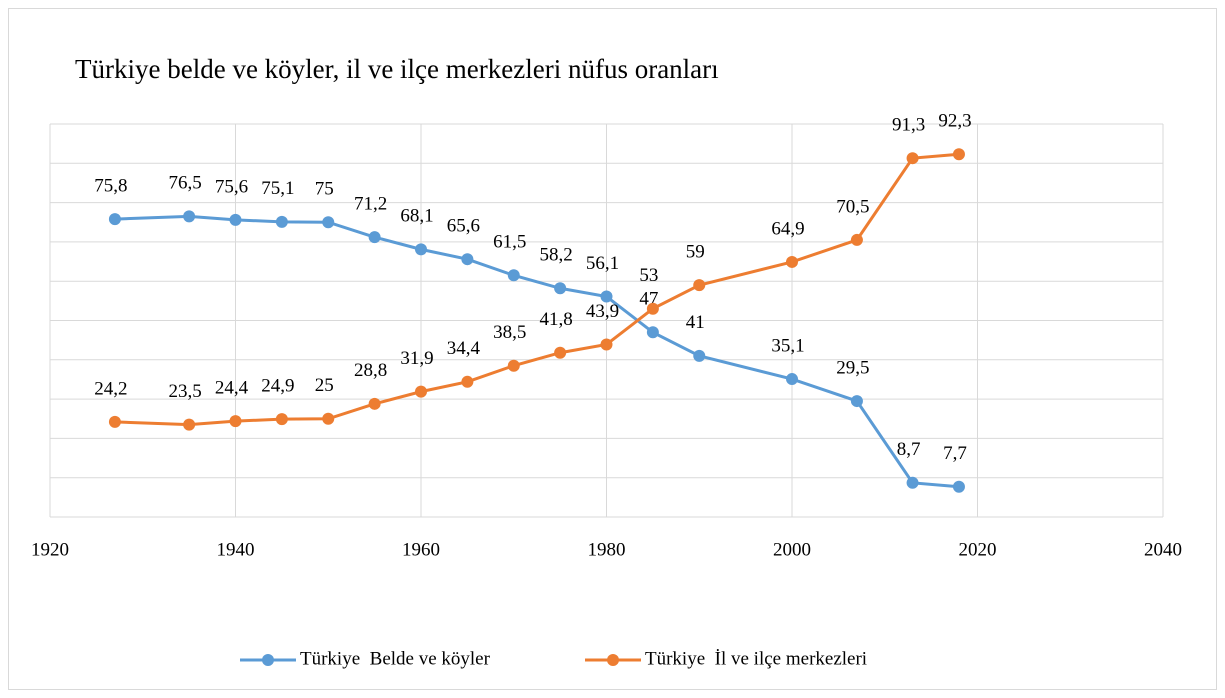 The image size is (1225, 698). What do you see at coordinates (324, 385) in the screenshot?
I see `data-label: 25` at bounding box center [324, 385].